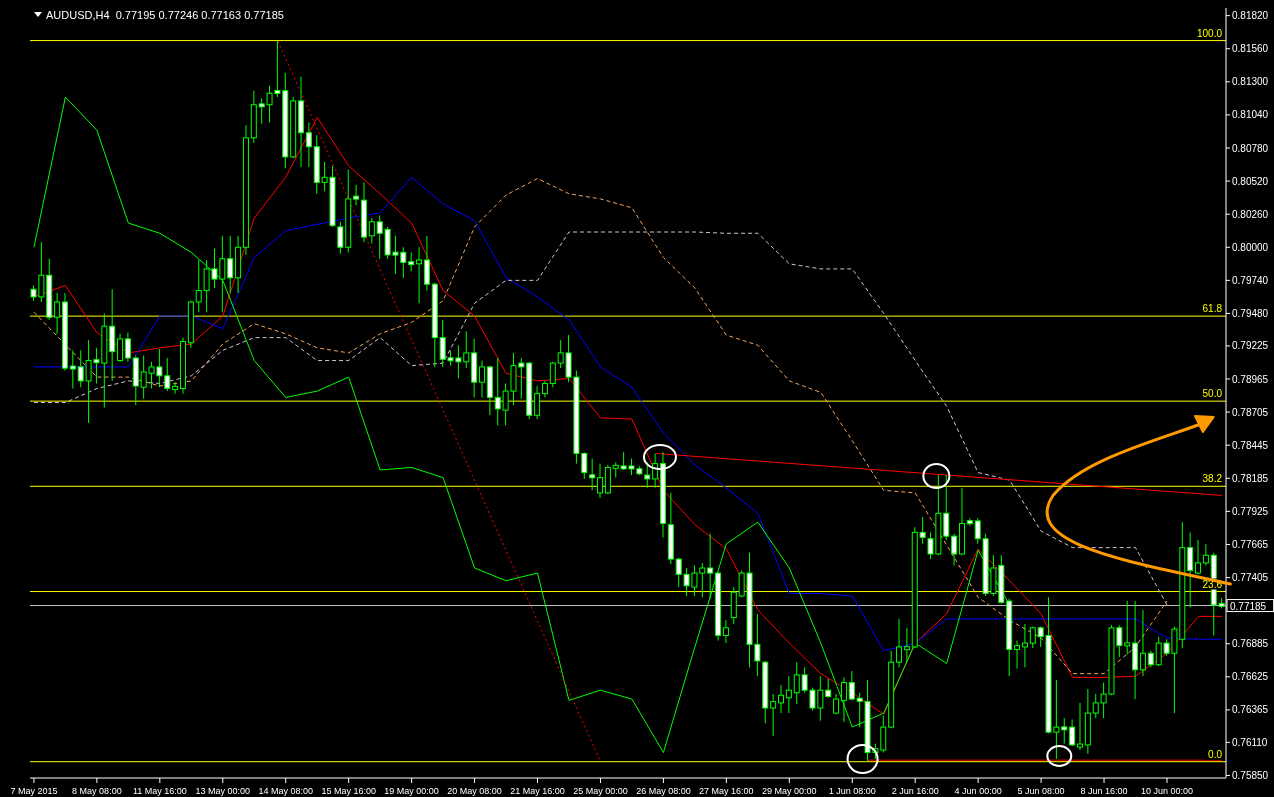  What do you see at coordinates (1250, 346) in the screenshot?
I see `y-tick-label: 0.79225` at bounding box center [1250, 346].